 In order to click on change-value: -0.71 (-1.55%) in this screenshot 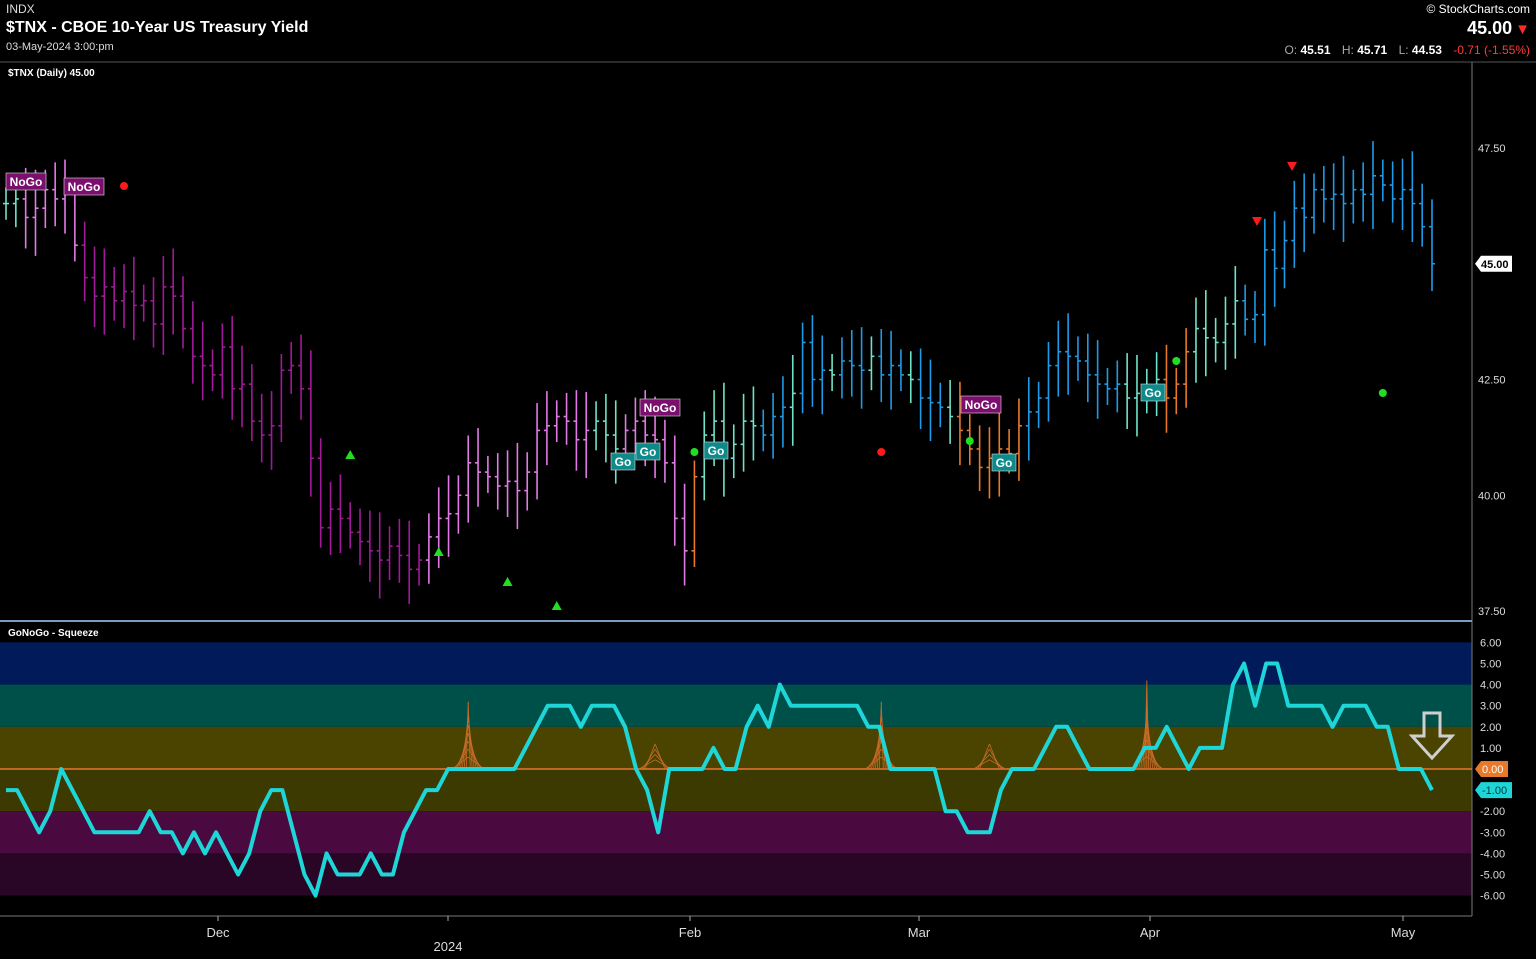, I will do `click(1491, 50)`.